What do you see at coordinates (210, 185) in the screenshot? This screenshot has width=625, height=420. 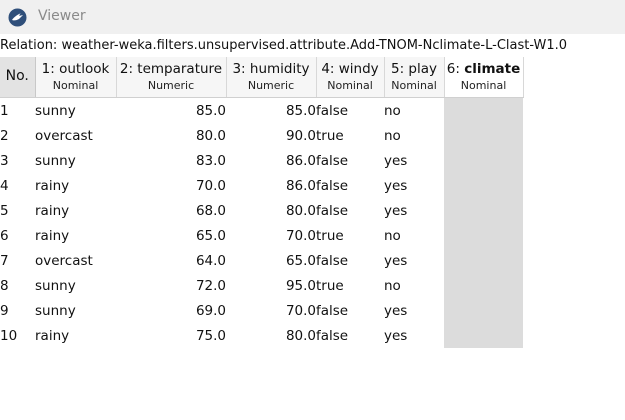 I see `cell-temparature: 70.0` at bounding box center [210, 185].